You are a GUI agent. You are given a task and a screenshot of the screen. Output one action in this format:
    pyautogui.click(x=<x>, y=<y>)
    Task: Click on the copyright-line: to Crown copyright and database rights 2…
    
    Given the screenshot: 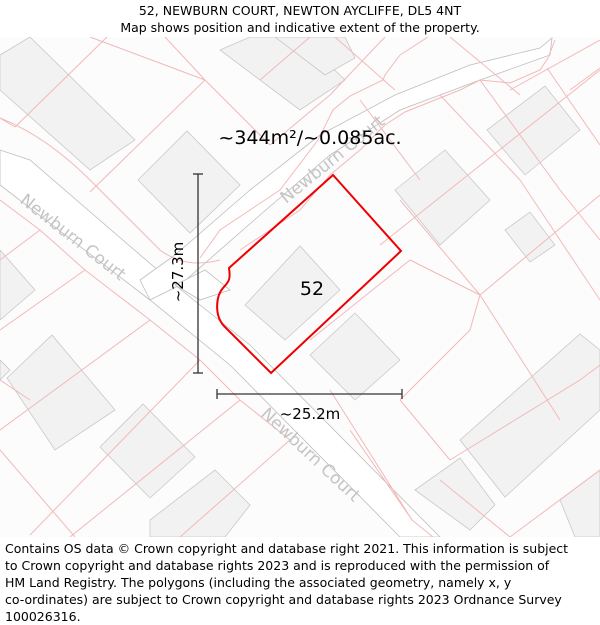 What is the action you would take?
    pyautogui.click(x=277, y=565)
    